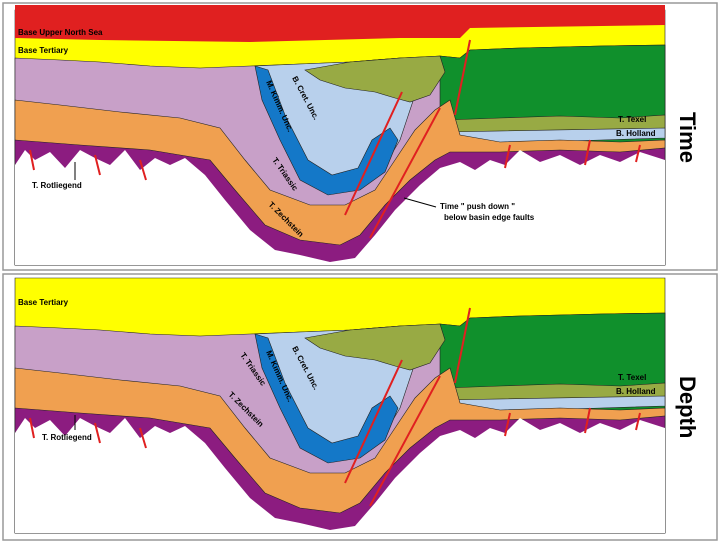 The image size is (720, 544). Describe the element at coordinates (489, 217) in the screenshot. I see `annotation: below basin edge faults` at that location.